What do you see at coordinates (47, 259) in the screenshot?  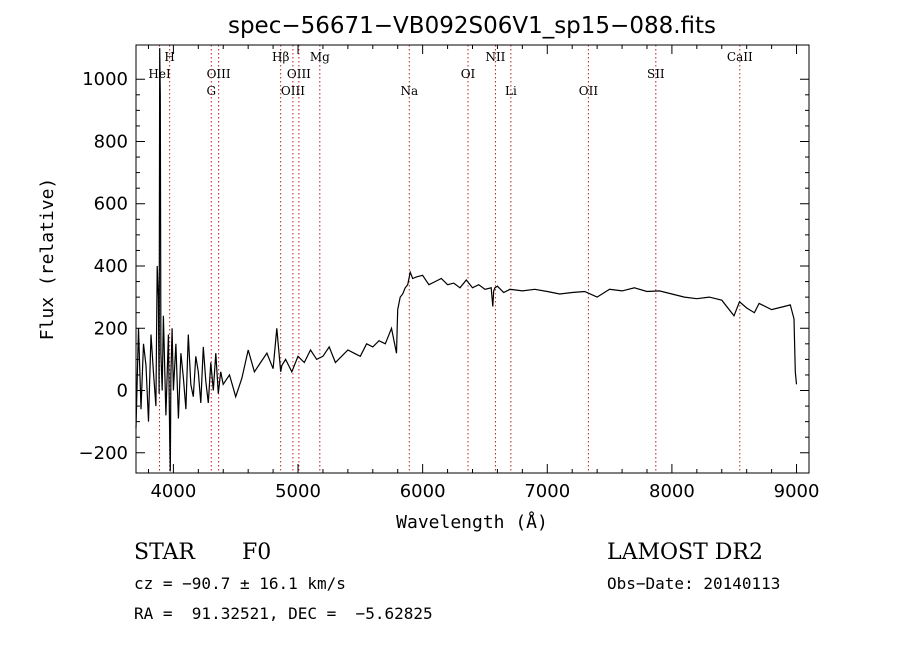 I see `y-axis-label: Flux (relative)` at bounding box center [47, 259].